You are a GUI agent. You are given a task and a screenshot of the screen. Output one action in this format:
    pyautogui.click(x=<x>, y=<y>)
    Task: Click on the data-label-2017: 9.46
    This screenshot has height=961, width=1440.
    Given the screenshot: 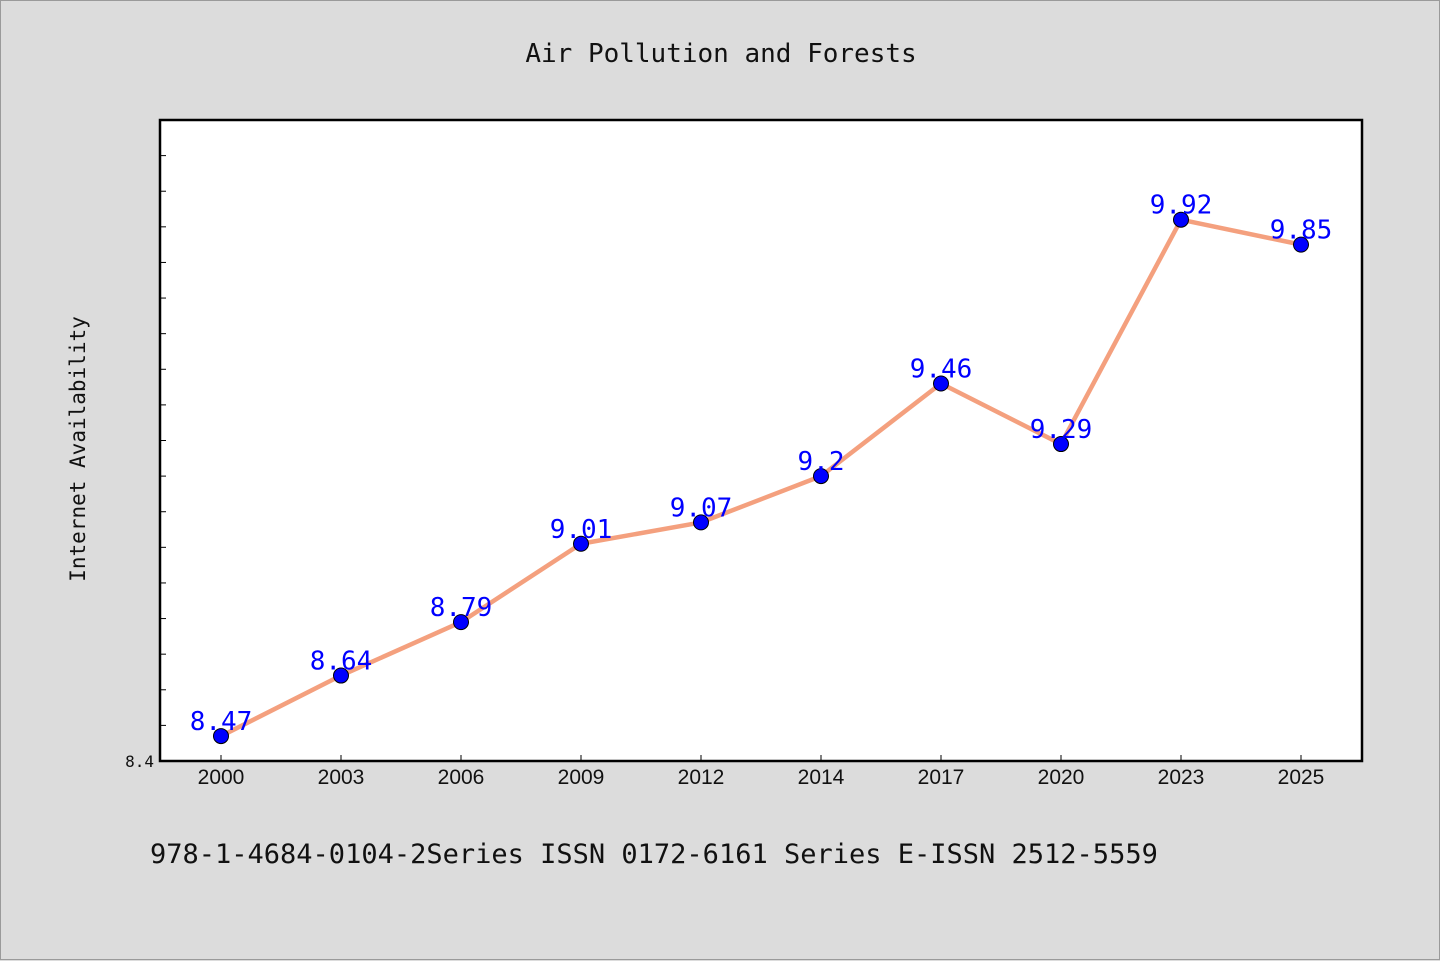 What is the action you would take?
    pyautogui.click(x=941, y=370)
    